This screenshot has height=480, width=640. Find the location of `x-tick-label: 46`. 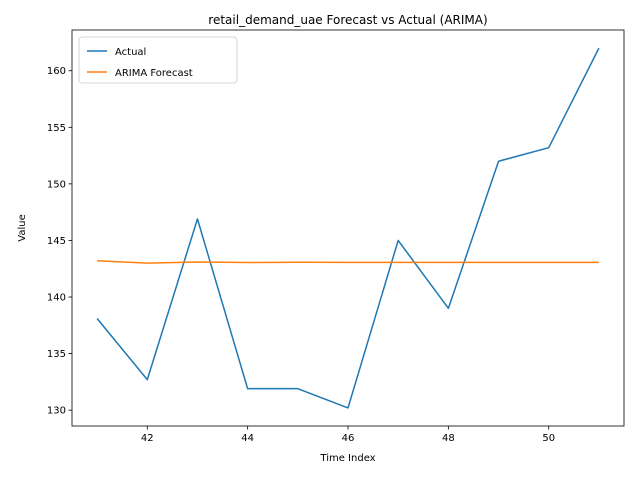

x-tick-label: 46 is located at coordinates (348, 438).